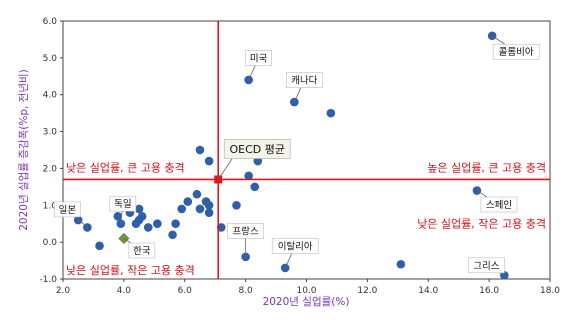 This screenshot has width=569, height=320. What do you see at coordinates (489, 291) in the screenshot?
I see `x-tick-label: 16.0` at bounding box center [489, 291].